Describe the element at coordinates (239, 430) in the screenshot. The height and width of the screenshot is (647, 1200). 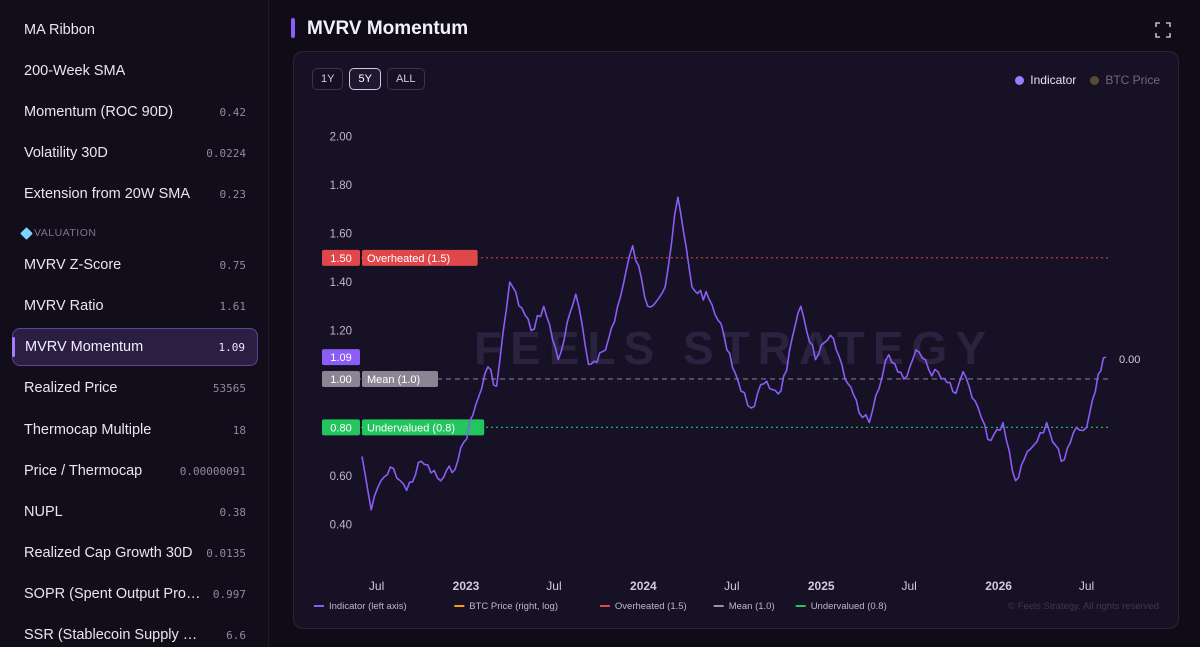
I see `sidebar-item-value: 18` at that location.